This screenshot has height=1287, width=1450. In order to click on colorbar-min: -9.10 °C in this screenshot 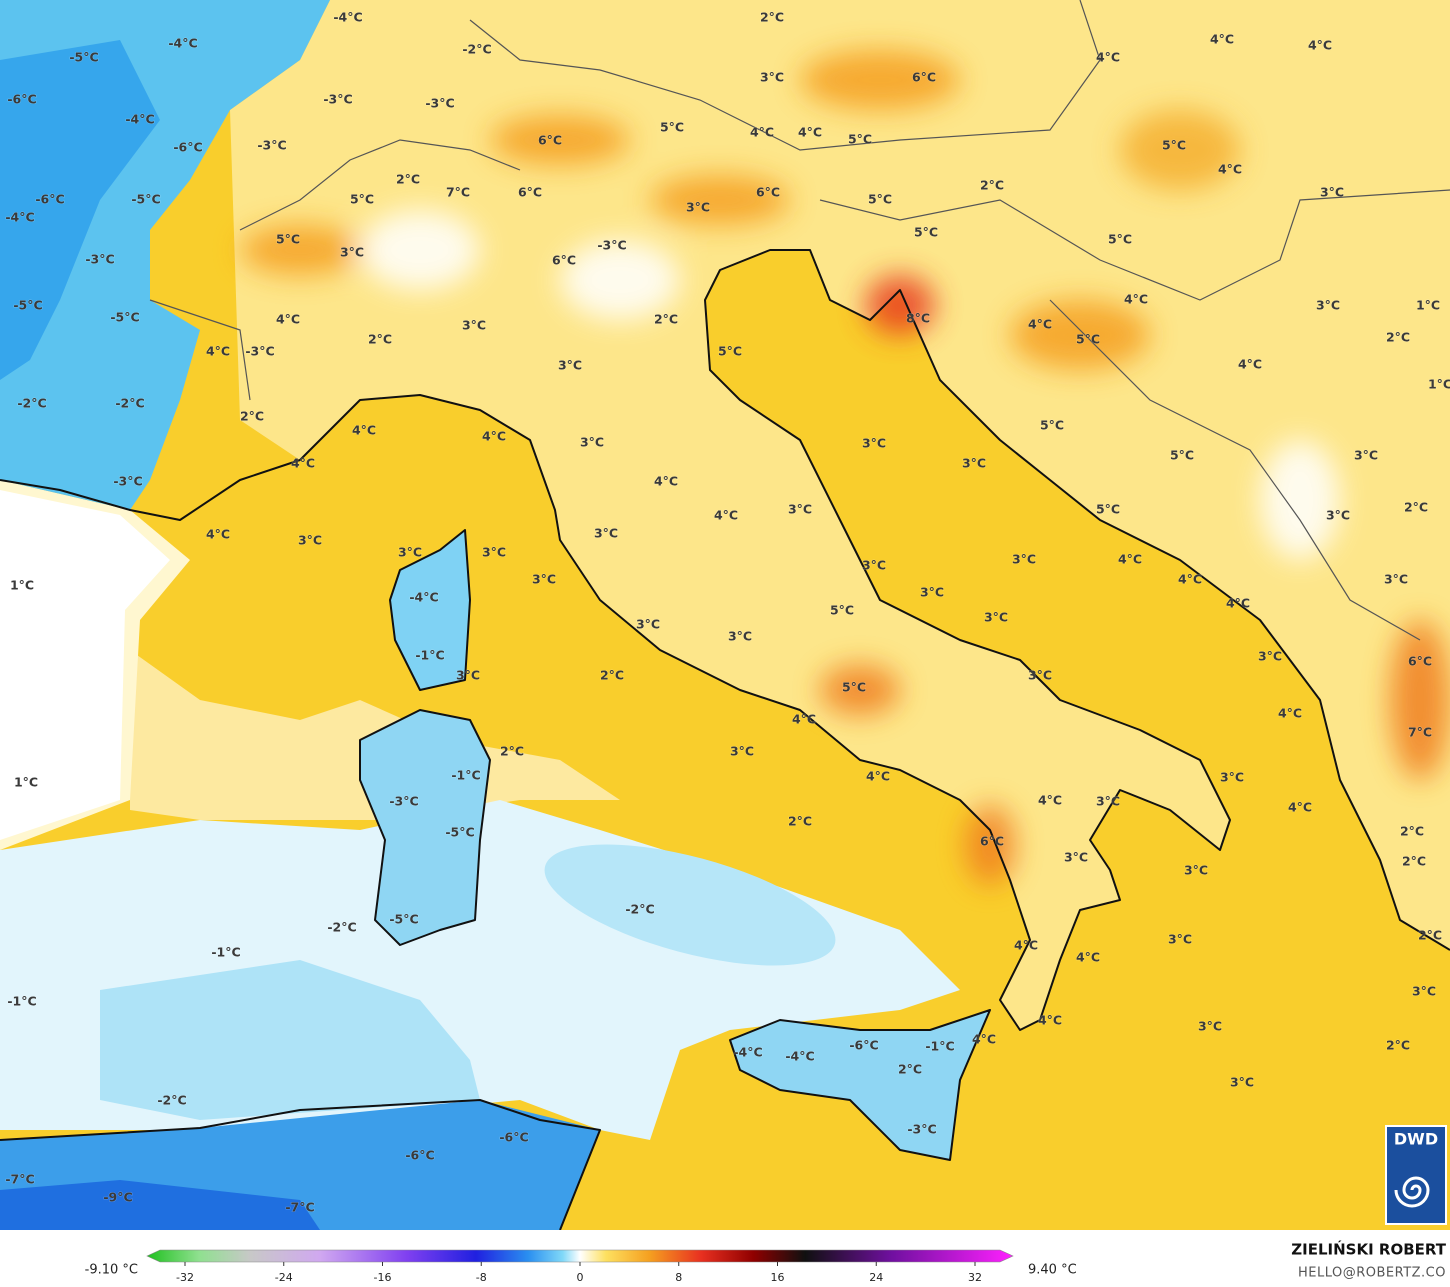, I will do `click(111, 1270)`.